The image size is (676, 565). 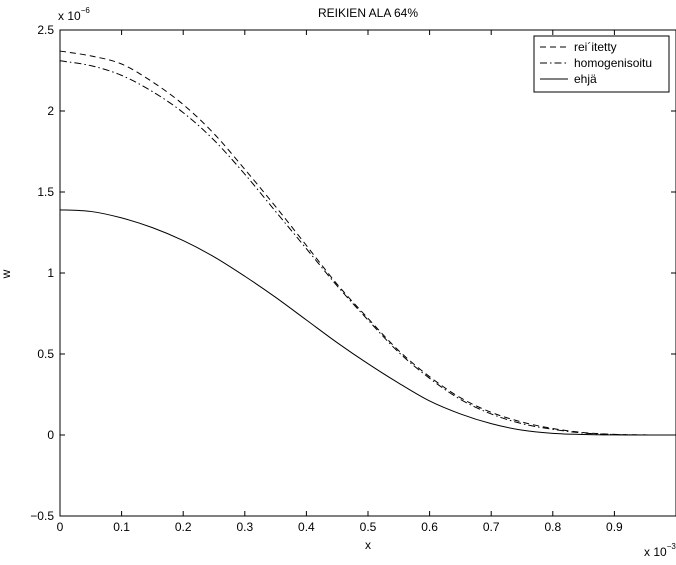 What do you see at coordinates (368, 545) in the screenshot?
I see `x-axis-label: x` at bounding box center [368, 545].